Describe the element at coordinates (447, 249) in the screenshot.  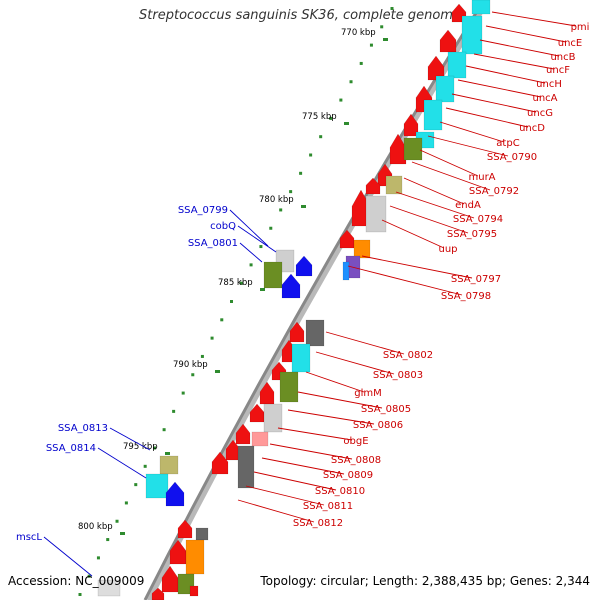
I see `gene-label: uup` at that location.